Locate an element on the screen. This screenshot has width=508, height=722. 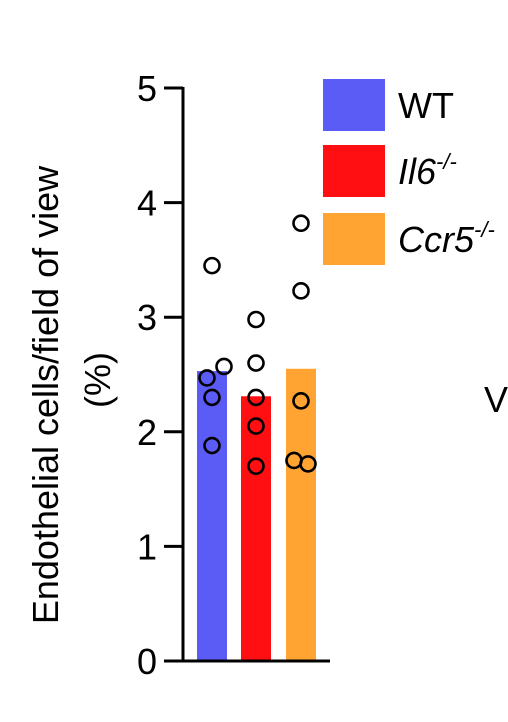
legend-label-wt: WT is located at coordinates (426, 105).